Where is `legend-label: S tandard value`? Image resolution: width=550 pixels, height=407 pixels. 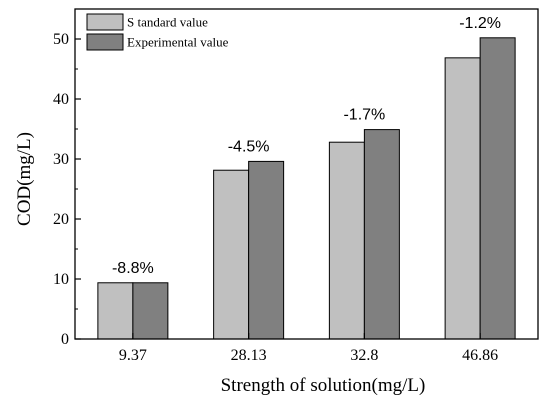
legend-label: S tandard value is located at coordinates (167, 22).